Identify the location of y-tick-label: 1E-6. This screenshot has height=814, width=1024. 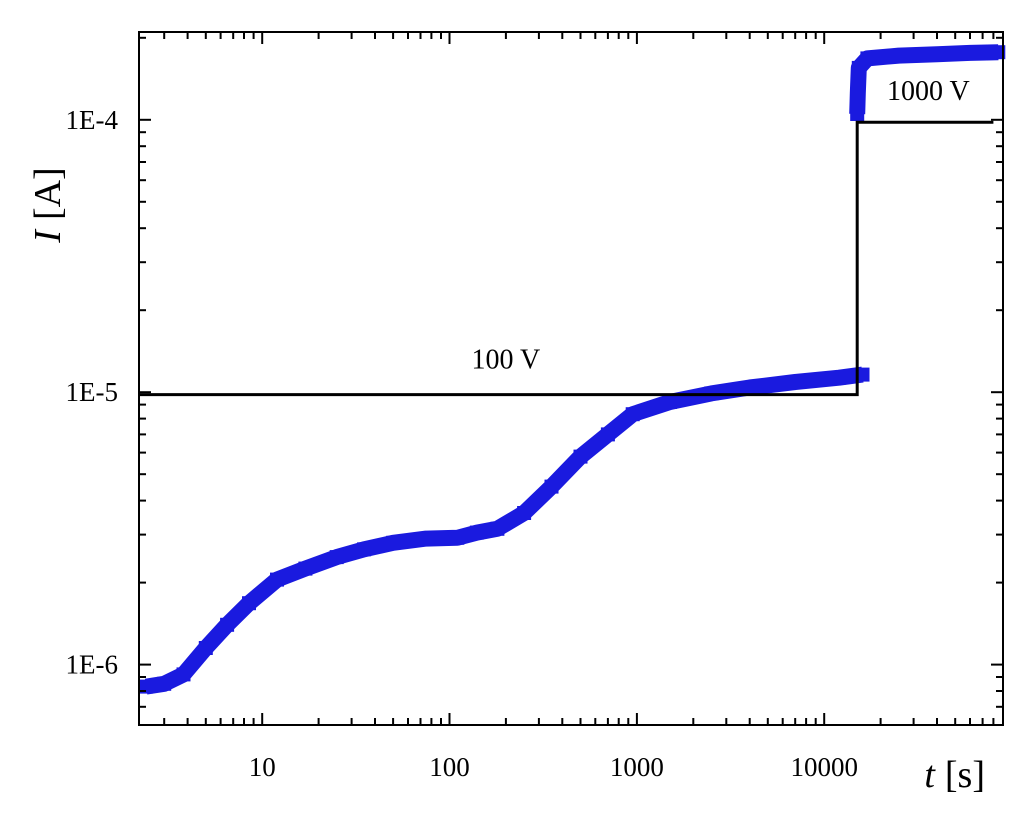
(92, 665).